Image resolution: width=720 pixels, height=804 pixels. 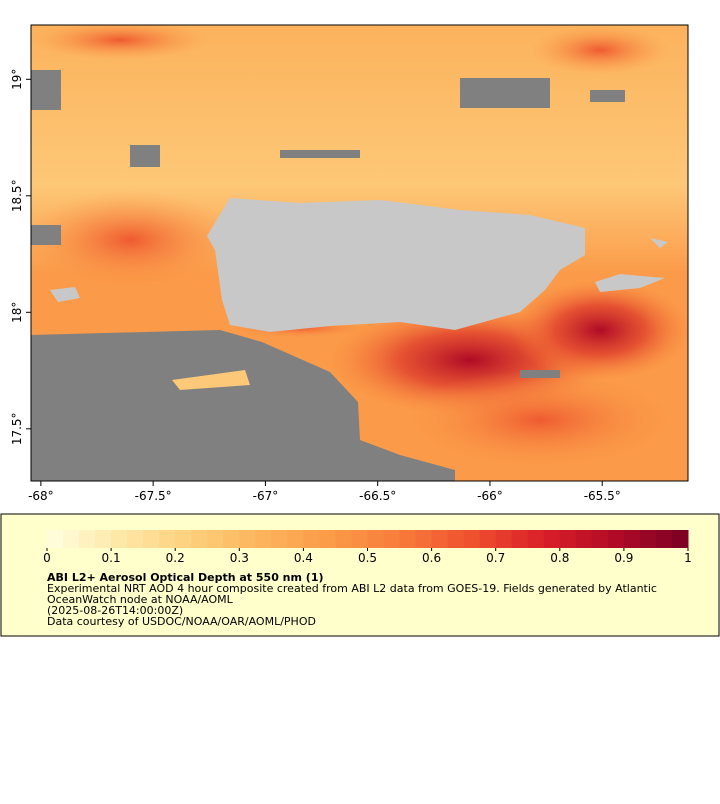 What do you see at coordinates (431, 558) in the screenshot?
I see `colorbar-tick-label: 0.6` at bounding box center [431, 558].